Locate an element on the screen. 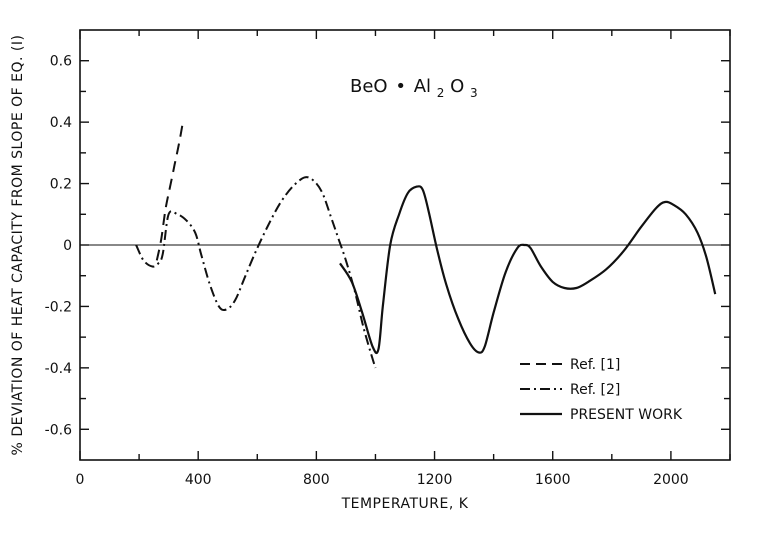  y-tick-label: -0.6 is located at coordinates (58, 430).